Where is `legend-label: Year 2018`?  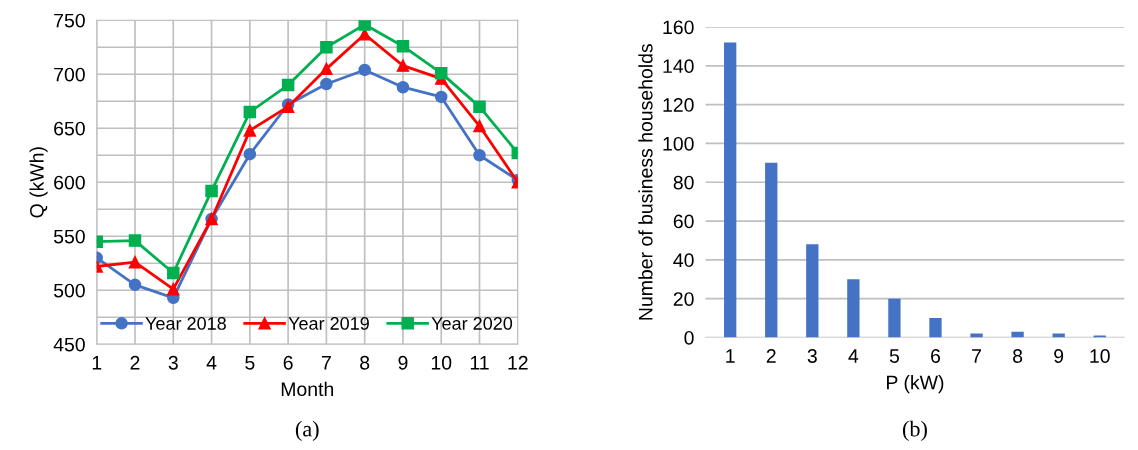
legend-label: Year 2018 is located at coordinates (185, 323).